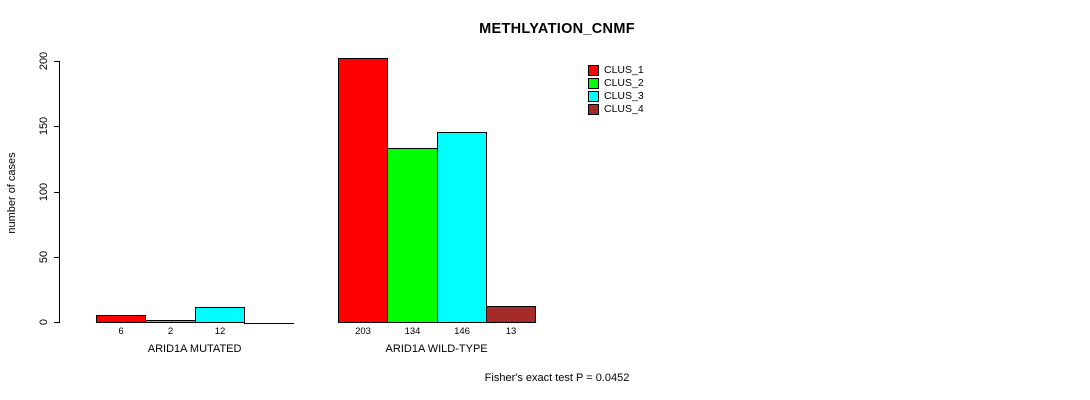 Image resolution: width=1090 pixels, height=400 pixels. I want to click on bar-value-label: 12, so click(220, 331).